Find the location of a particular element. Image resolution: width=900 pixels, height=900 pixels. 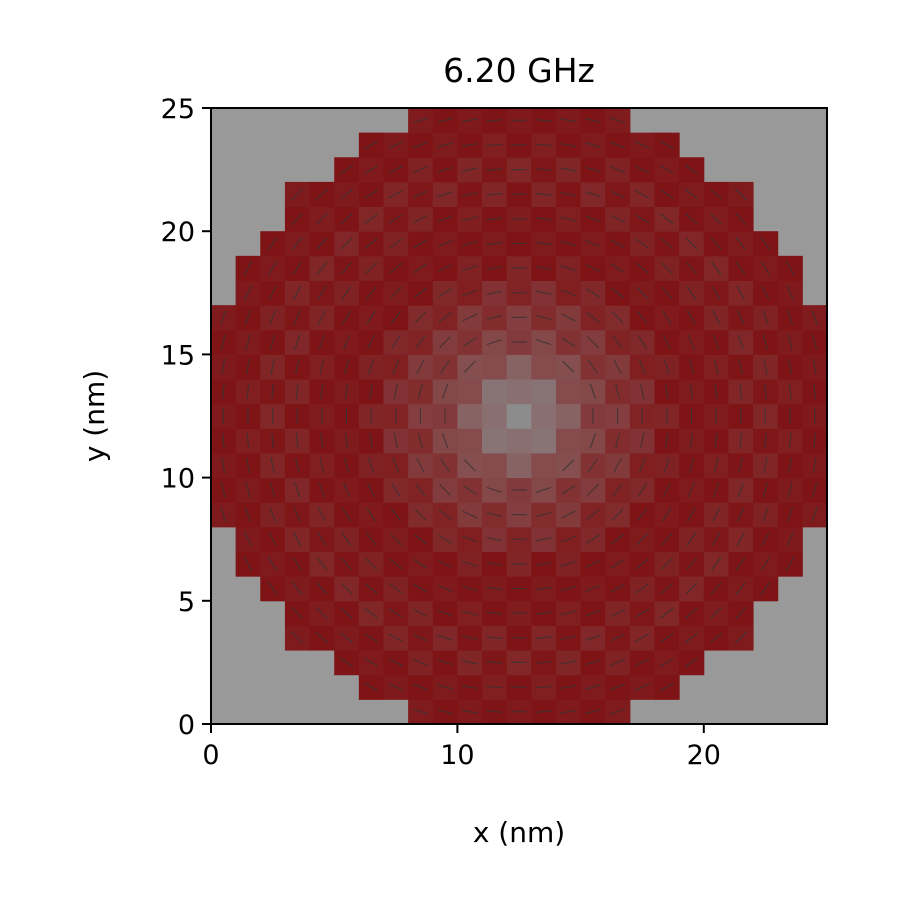

y-tick-label: 5 is located at coordinates (186, 602).